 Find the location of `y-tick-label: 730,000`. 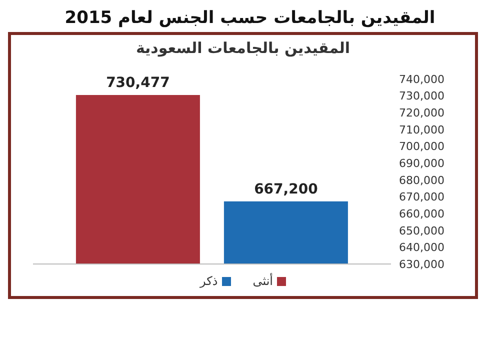

y-tick-label: 730,000 is located at coordinates (421, 96).